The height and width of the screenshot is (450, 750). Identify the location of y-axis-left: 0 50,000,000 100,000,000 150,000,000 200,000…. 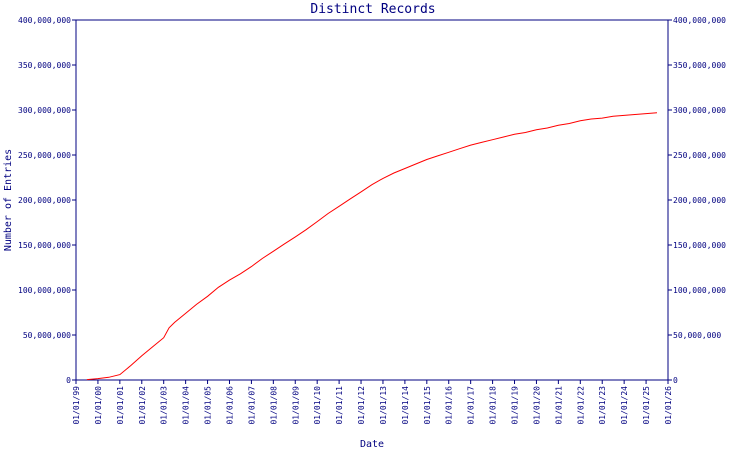
(47, 200).